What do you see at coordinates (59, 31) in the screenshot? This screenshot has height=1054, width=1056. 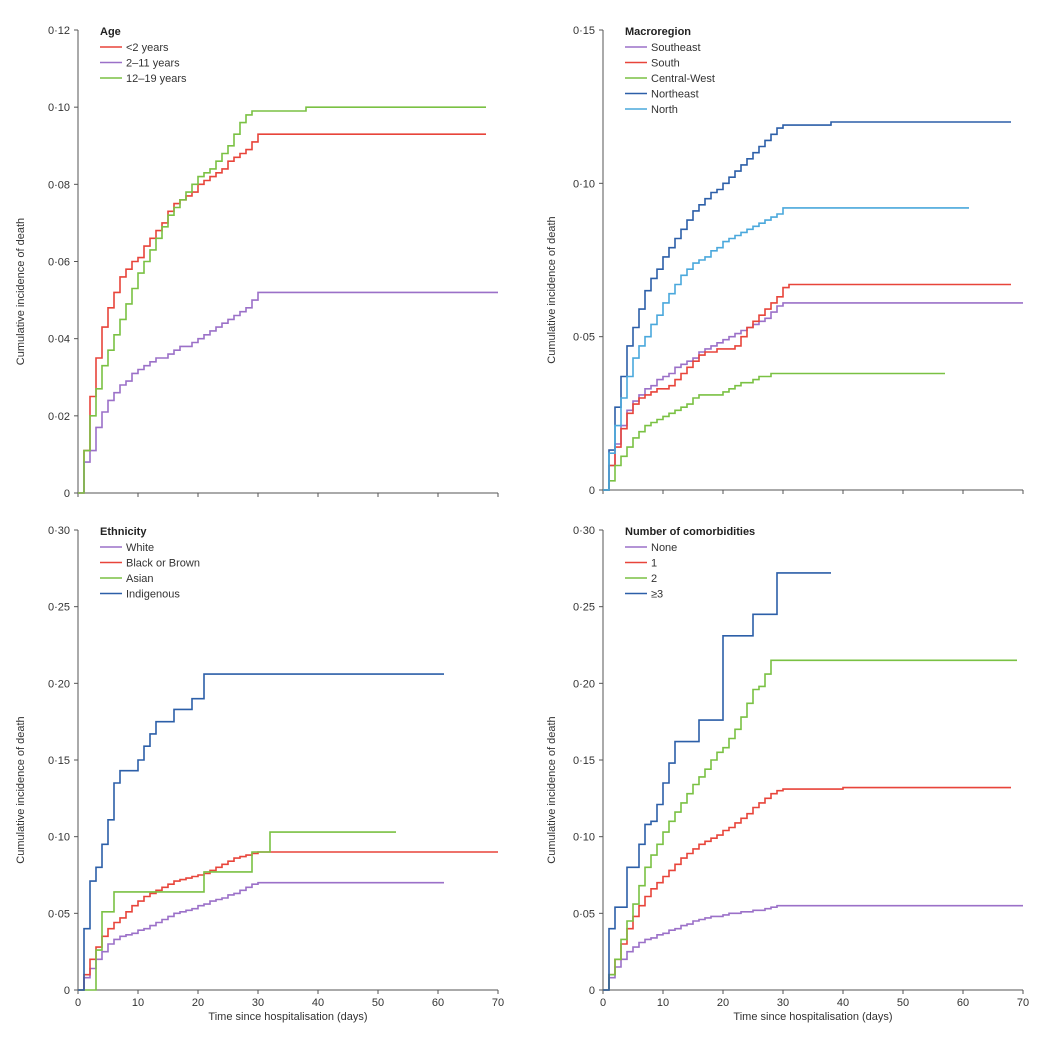 I see `y-tick-label: 0·12` at bounding box center [59, 31].